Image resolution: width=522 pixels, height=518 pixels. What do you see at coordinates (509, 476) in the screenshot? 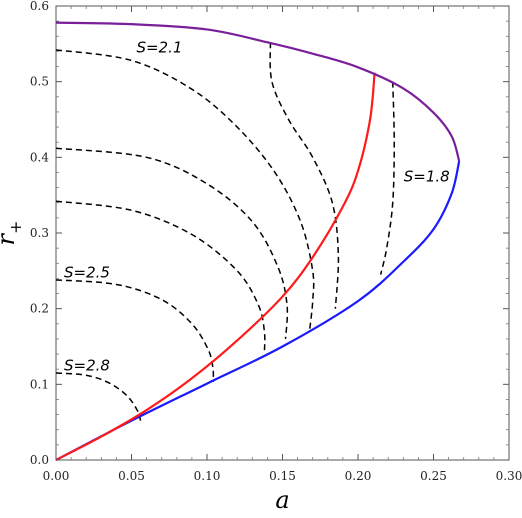
I see `x-tick-label: 0.30` at bounding box center [509, 476].